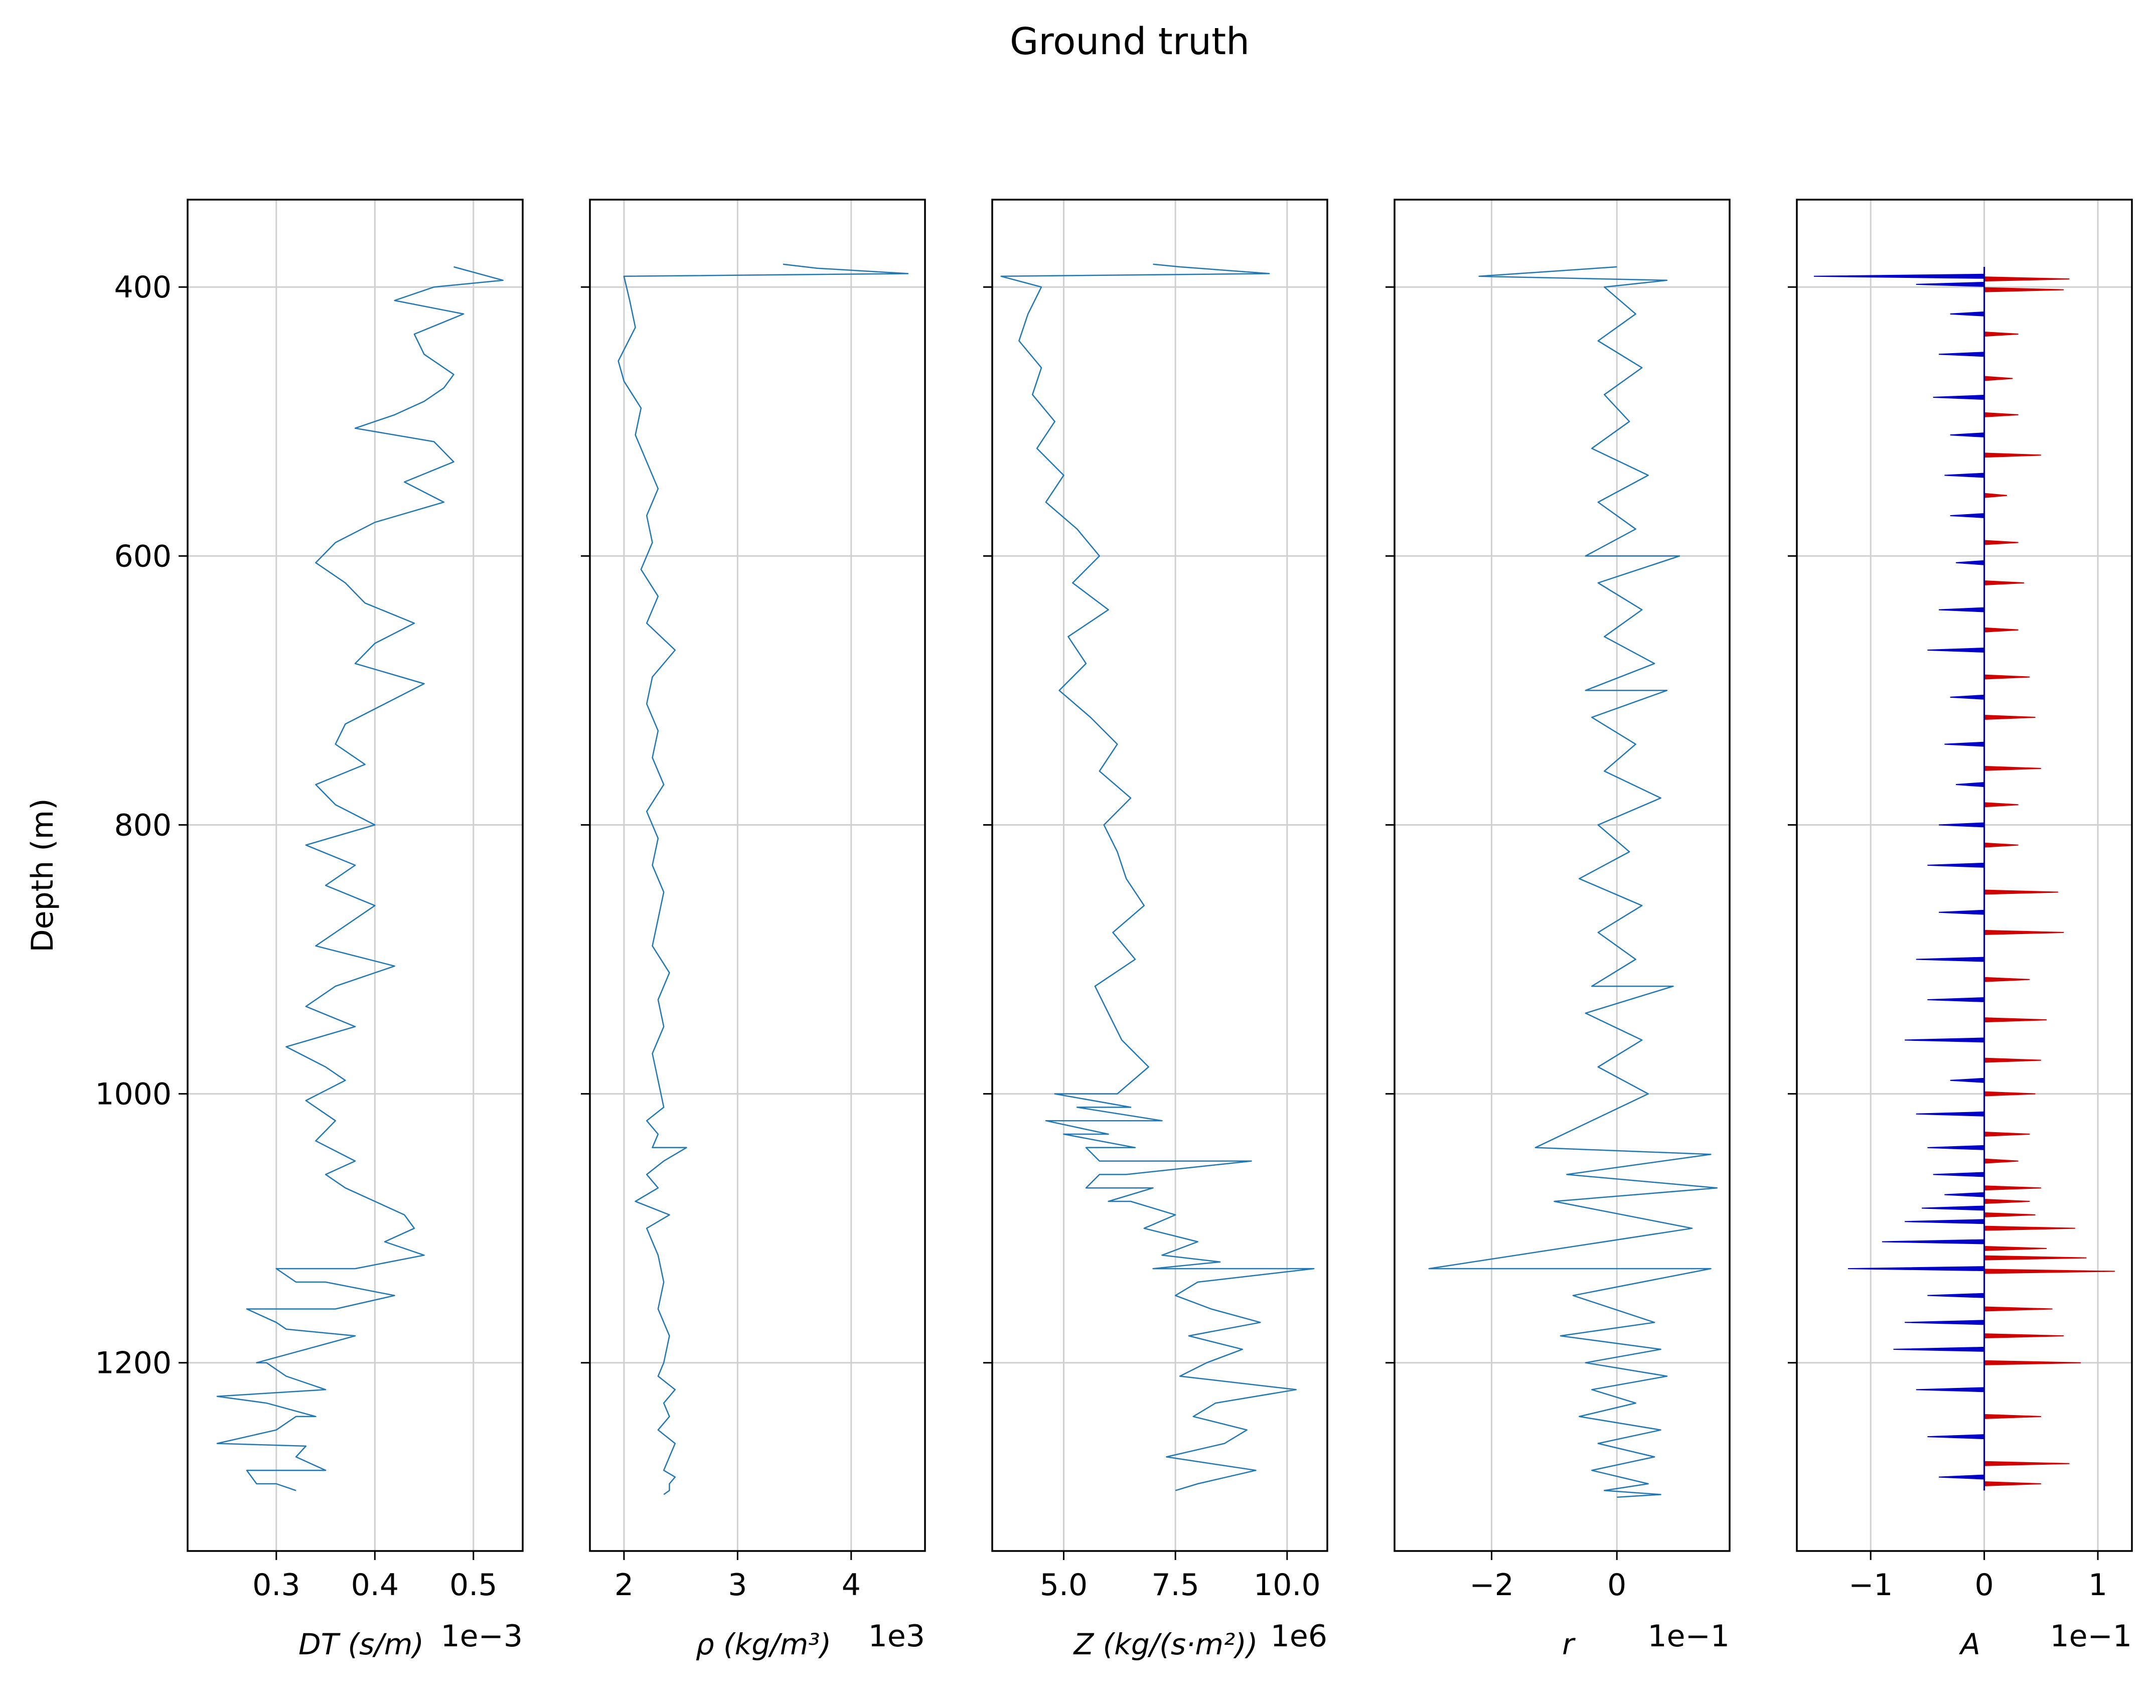  I want to click on x-tick-label: 10.0, so click(1287, 1585).